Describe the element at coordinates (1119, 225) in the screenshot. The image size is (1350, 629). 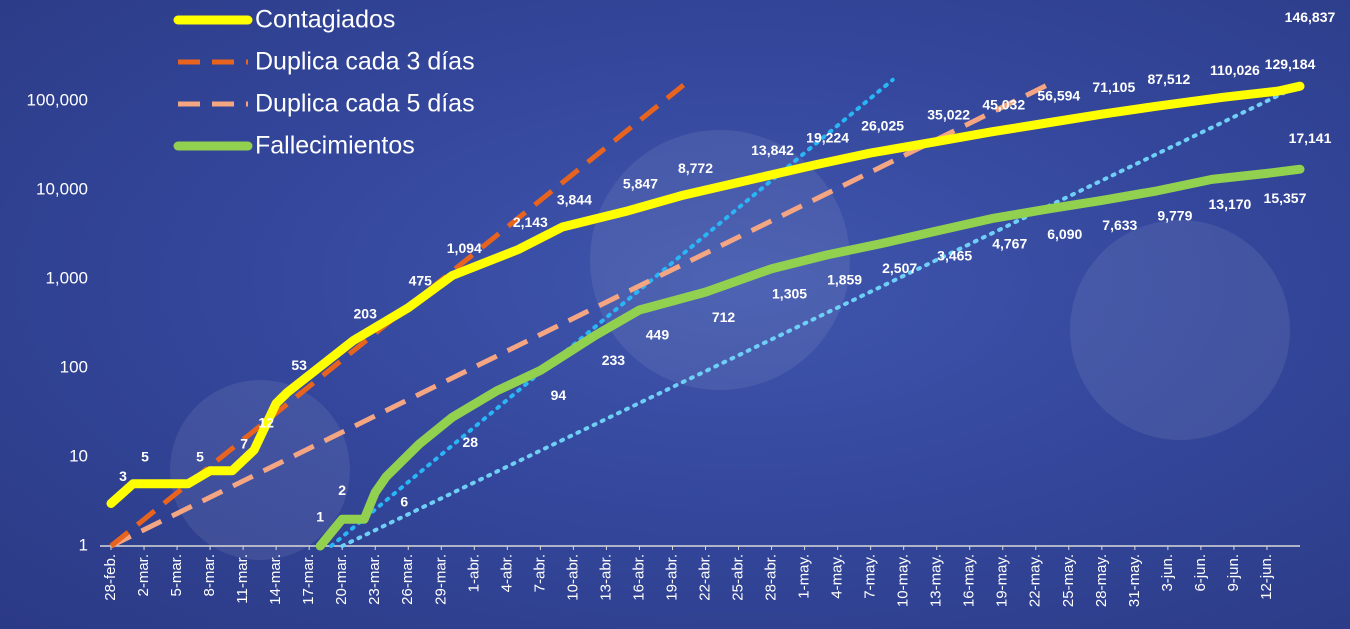
I see `data-label: 7,633` at that location.